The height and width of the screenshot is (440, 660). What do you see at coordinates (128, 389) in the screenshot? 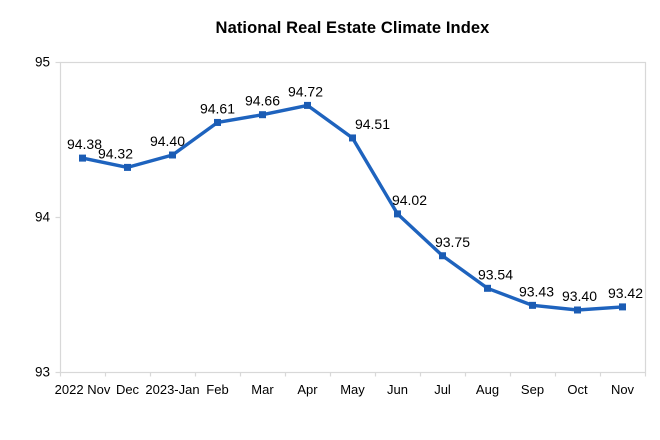
I see `x-axis-label: Dec` at bounding box center [128, 389].